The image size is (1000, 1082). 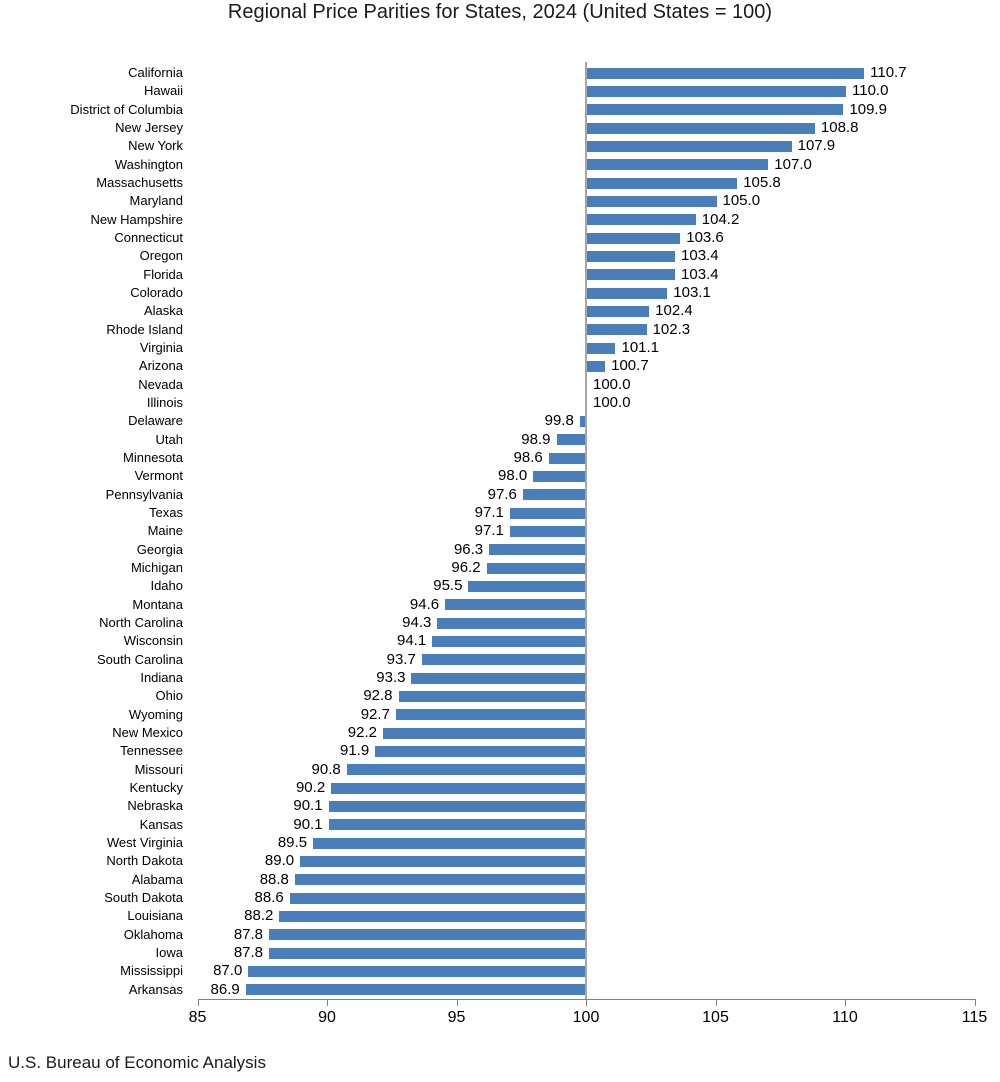 I want to click on category-label: Oklahoma, so click(x=153, y=934).